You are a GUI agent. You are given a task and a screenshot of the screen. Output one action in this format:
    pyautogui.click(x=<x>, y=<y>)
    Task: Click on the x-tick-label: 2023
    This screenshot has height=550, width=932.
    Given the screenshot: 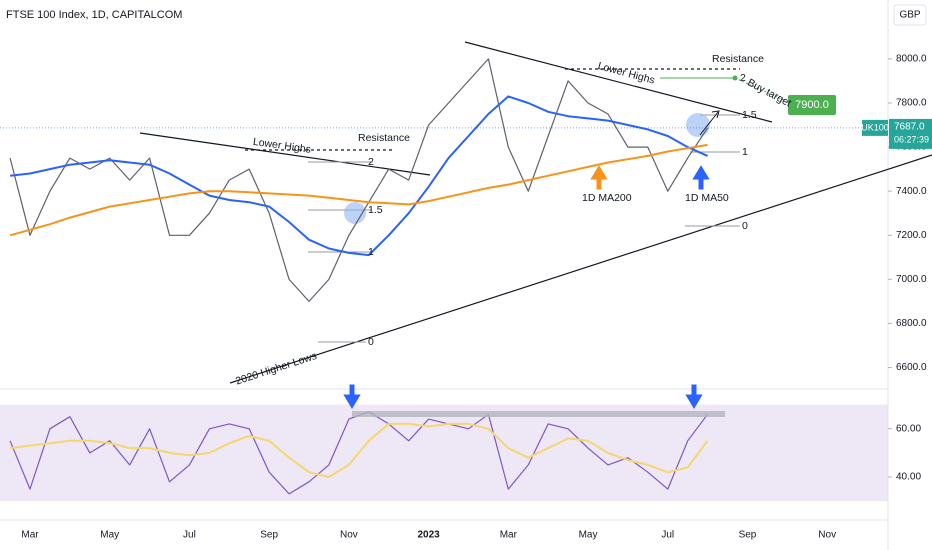 What is the action you would take?
    pyautogui.click(x=428, y=535)
    